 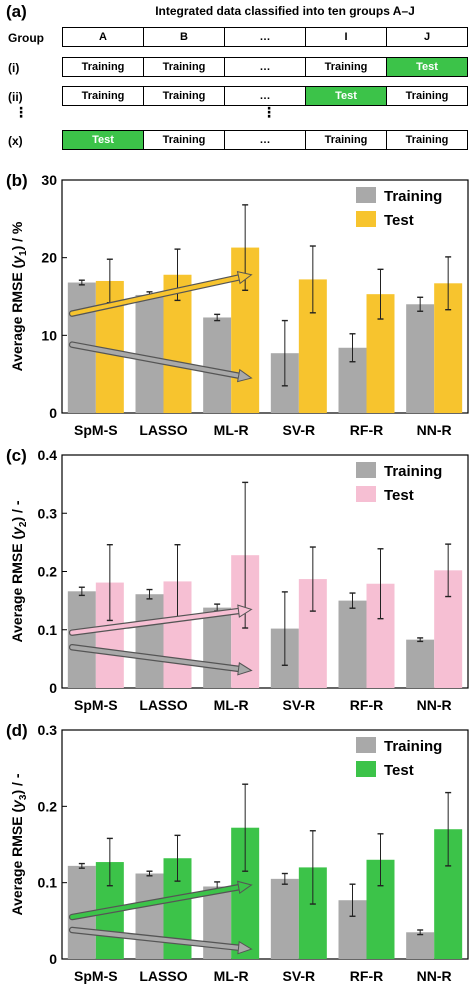 What do you see at coordinates (48, 455) in the screenshot?
I see `y-tick-label: 0.4` at bounding box center [48, 455].